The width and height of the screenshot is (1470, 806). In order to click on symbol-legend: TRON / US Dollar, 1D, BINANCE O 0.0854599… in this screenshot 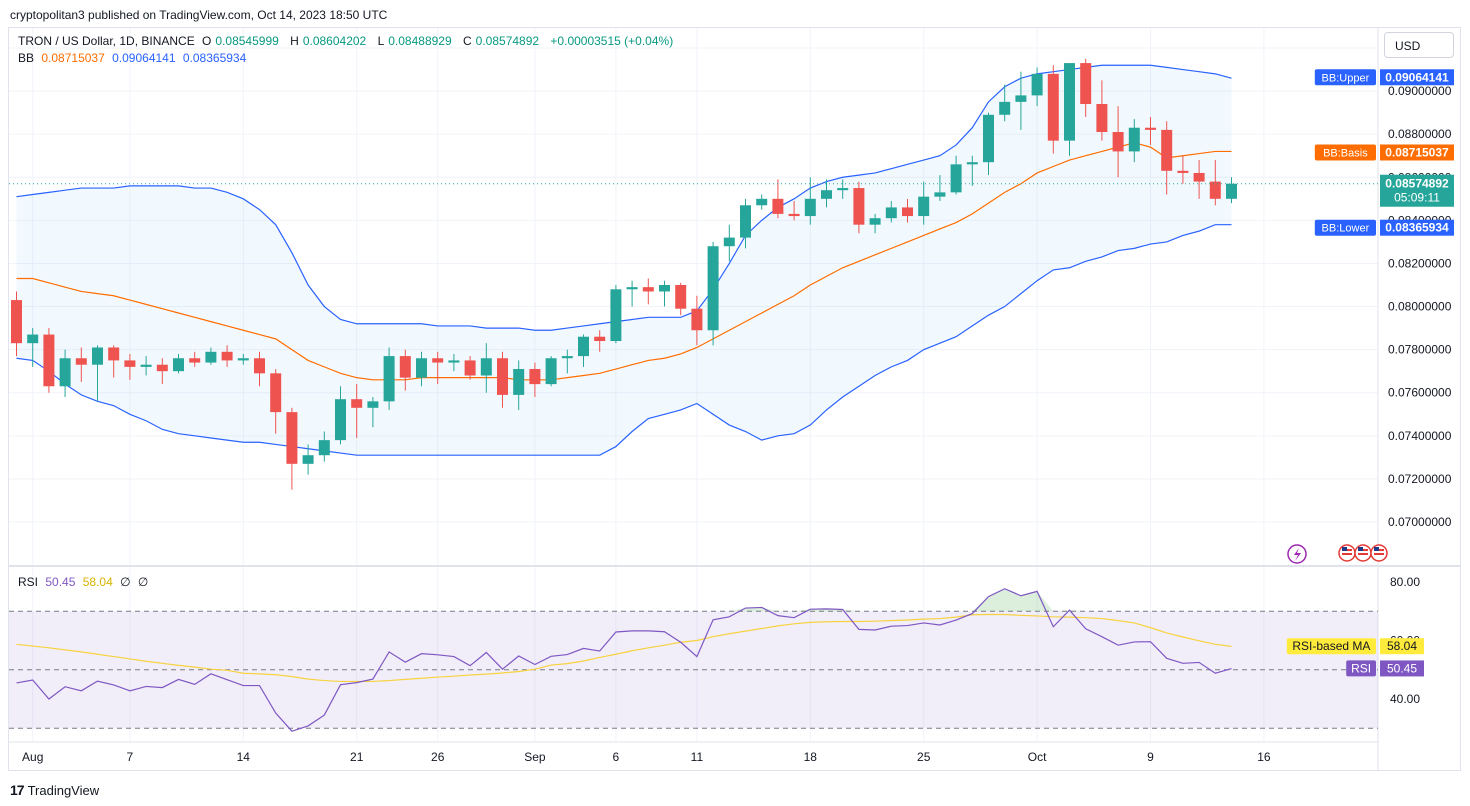, I will do `click(347, 41)`.